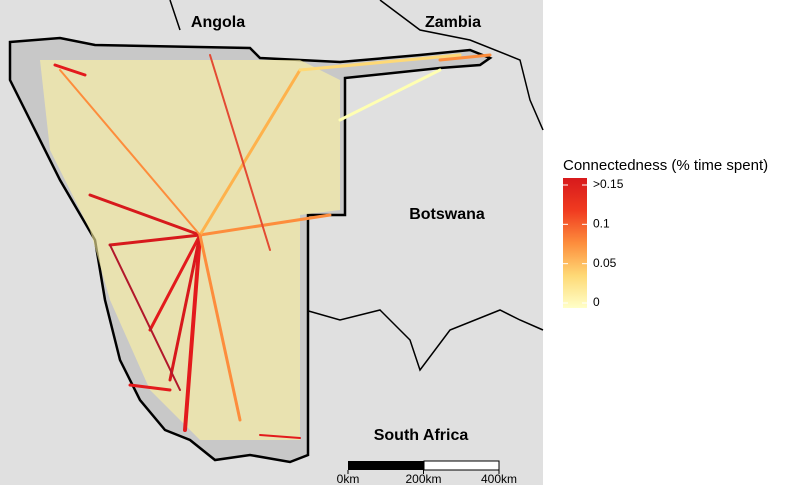  I want to click on country-label: Angola, so click(218, 22).